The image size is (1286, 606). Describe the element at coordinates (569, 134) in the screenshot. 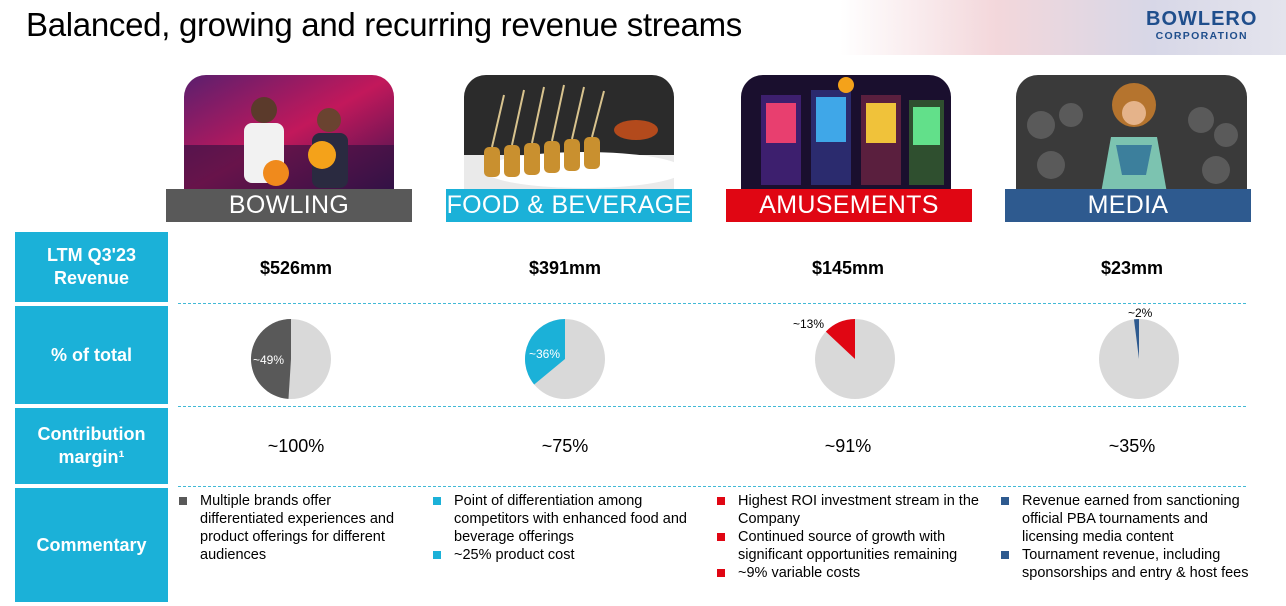

I see `food-beverage-photo` at that location.